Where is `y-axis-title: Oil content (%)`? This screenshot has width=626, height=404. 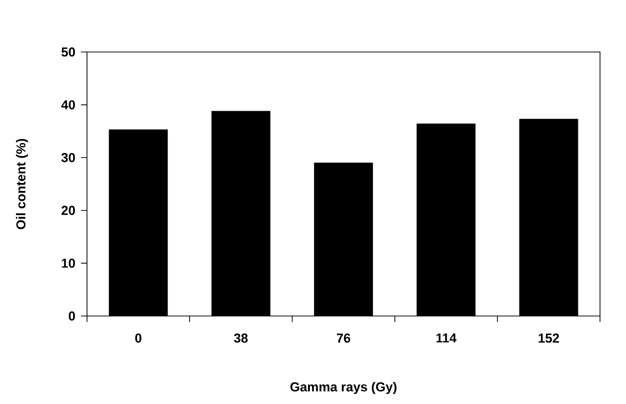
y-axis-title: Oil content (%) is located at coordinates (22, 184).